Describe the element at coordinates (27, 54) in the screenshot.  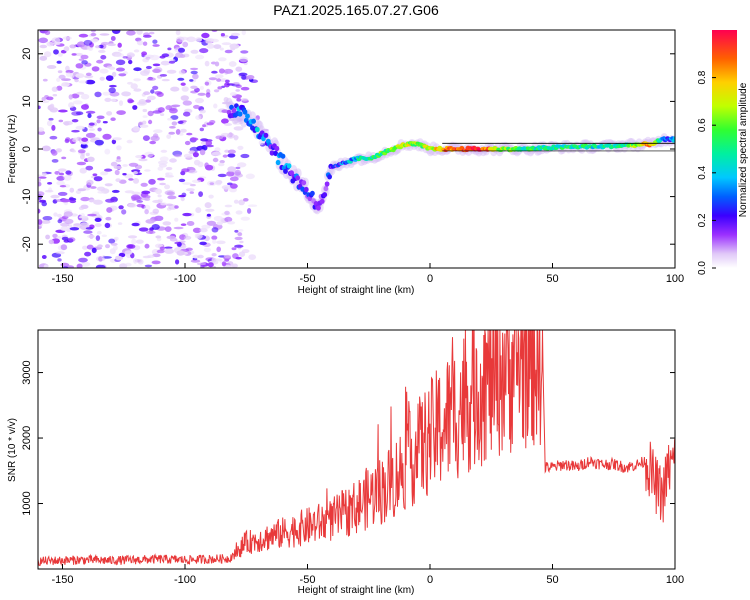
I see `spectrogram-y-tick-label: 20` at that location.